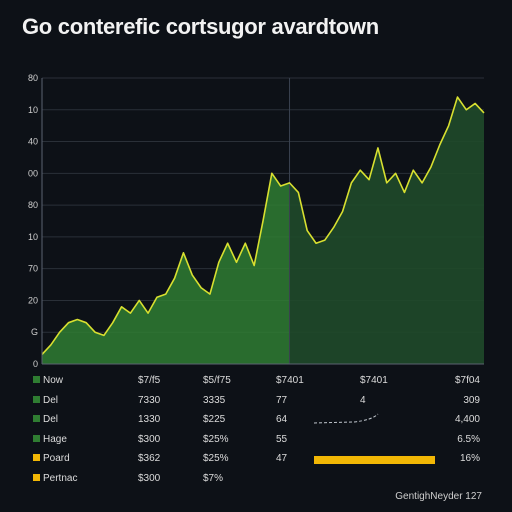  Describe the element at coordinates (256, 441) in the screenshot. I see `table-row: Hage $300 $25% 55 6.5%` at that location.